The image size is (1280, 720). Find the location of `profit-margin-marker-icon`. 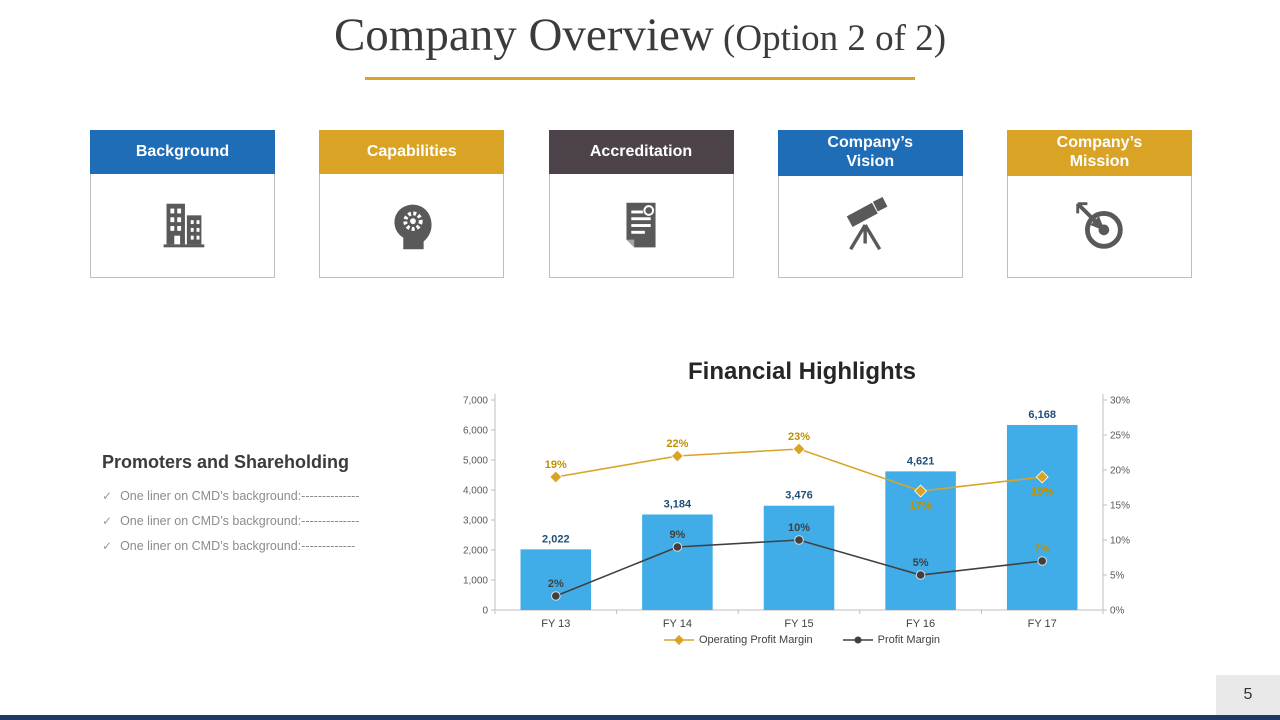

profit-margin-marker-icon is located at coordinates (857, 640).